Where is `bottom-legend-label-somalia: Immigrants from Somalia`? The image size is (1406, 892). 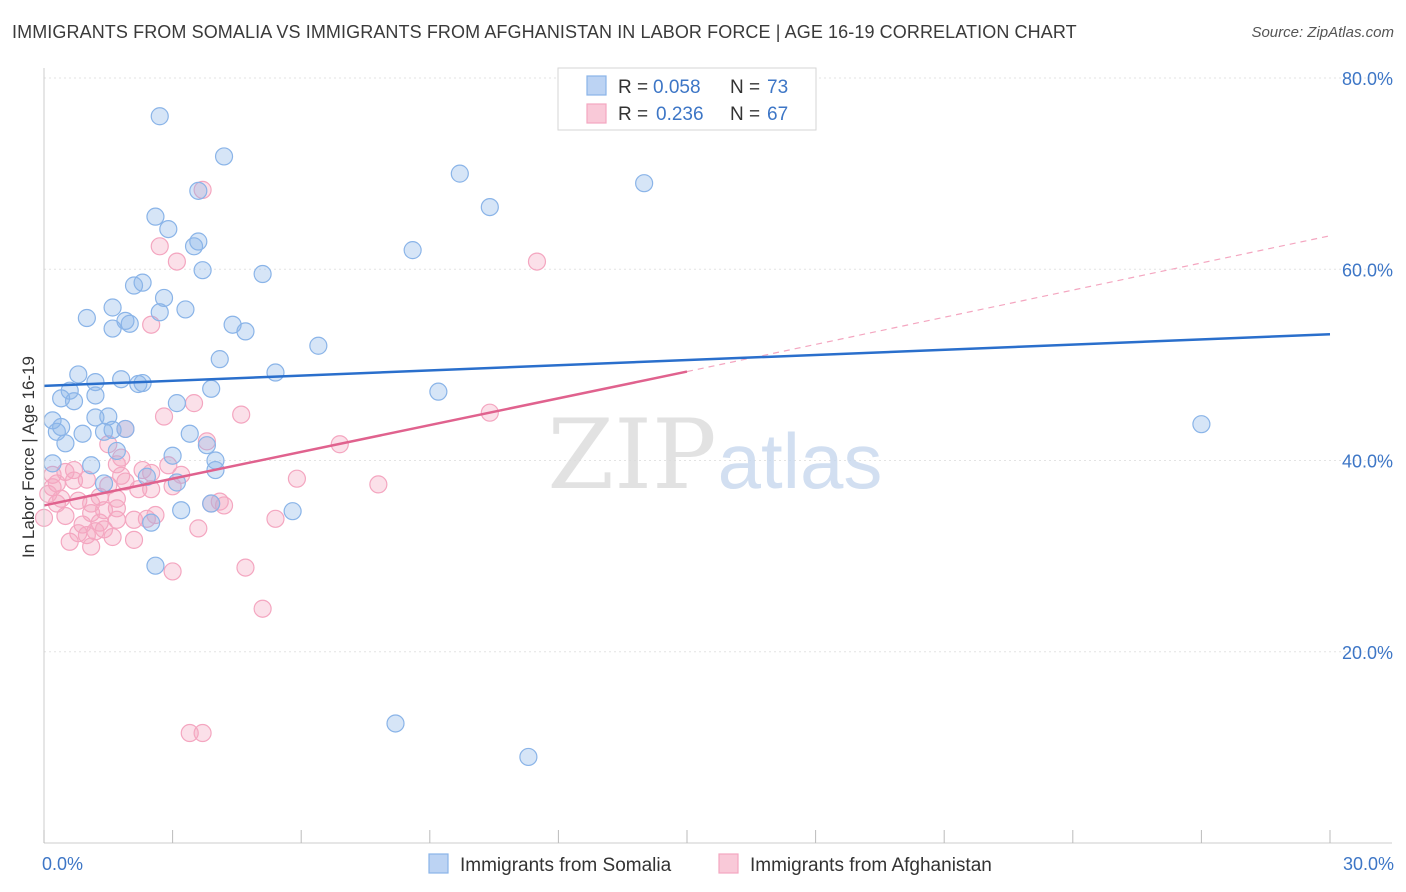
bottom-legend-label-somalia: Immigrants from Somalia is located at coordinates (566, 865).